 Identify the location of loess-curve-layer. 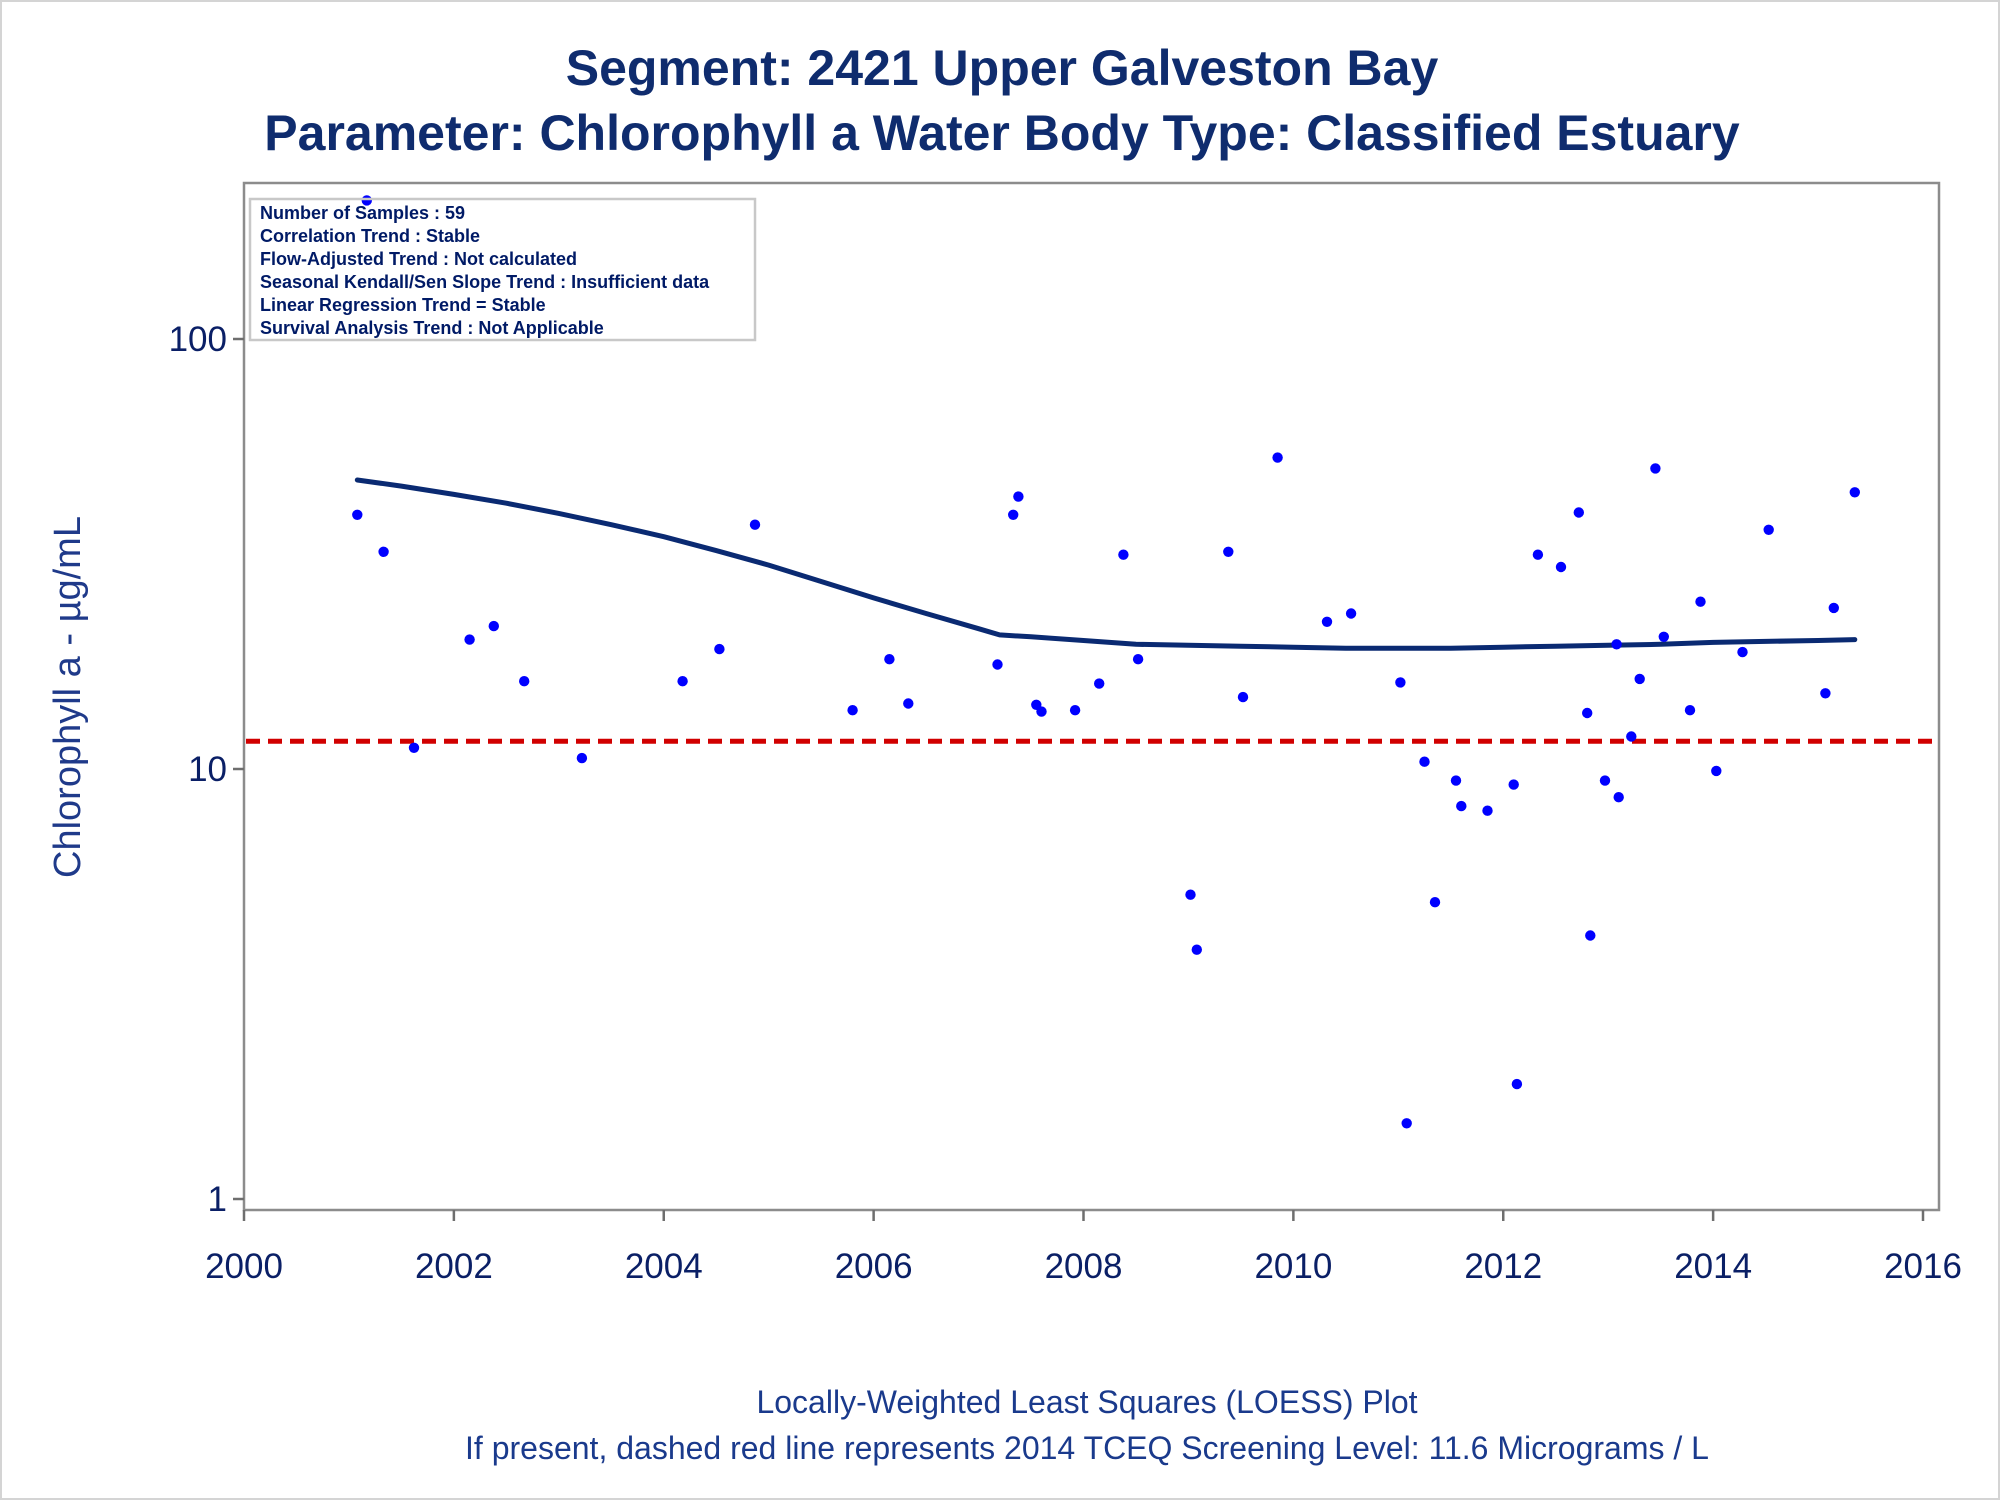
(1106, 564).